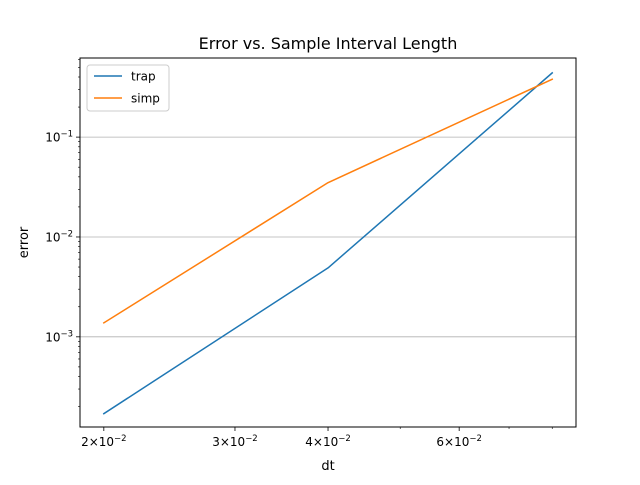  What do you see at coordinates (59, 336) in the screenshot?
I see `y-tick-label: 10⁻³` at bounding box center [59, 336].